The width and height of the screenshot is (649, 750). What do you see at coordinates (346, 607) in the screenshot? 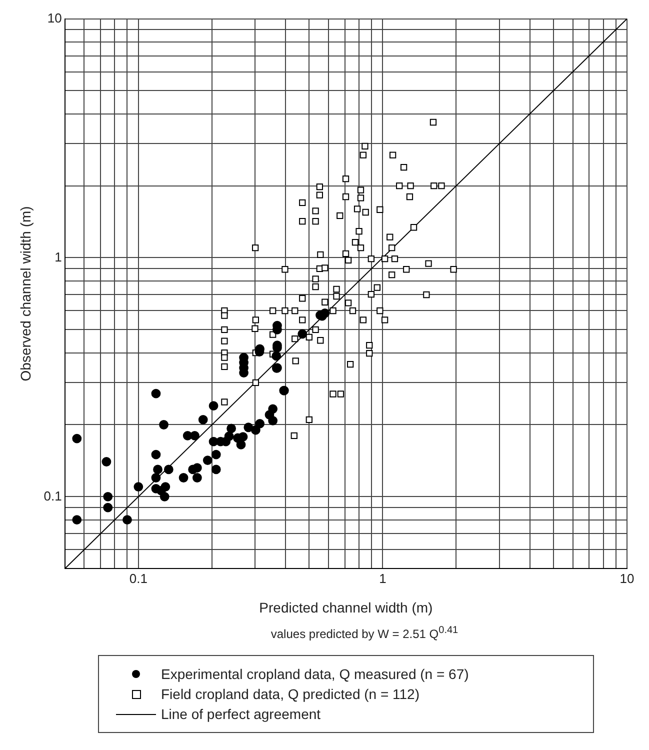
I see `x-axis-title: Predicted channel width (m)` at bounding box center [346, 607].